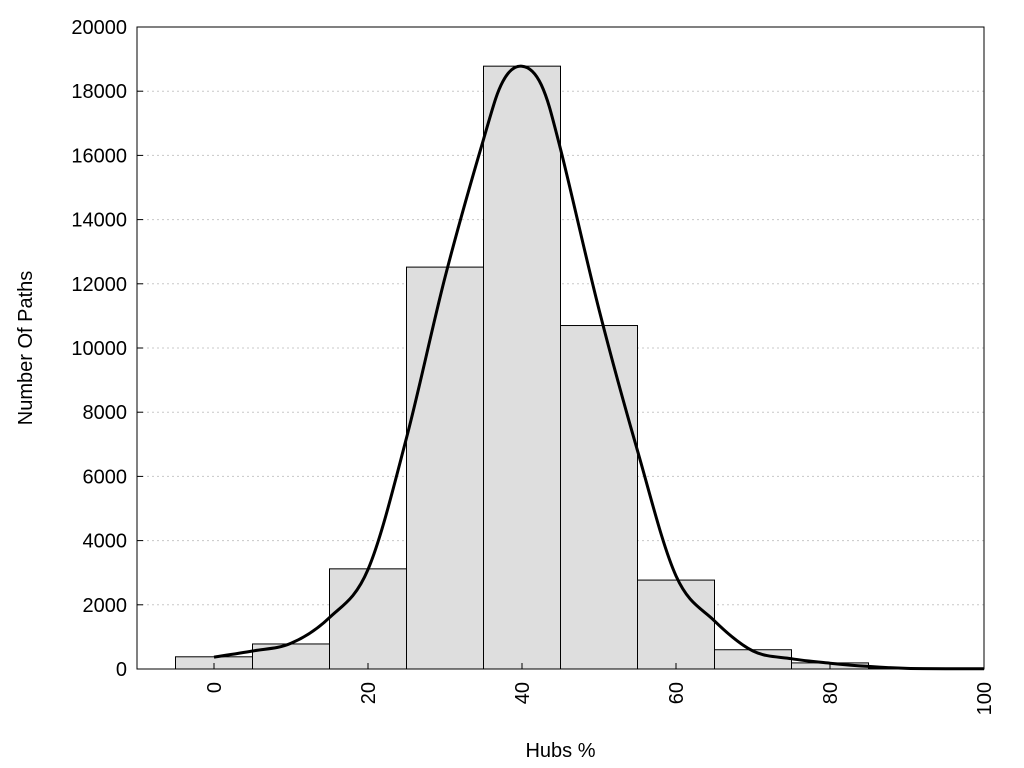  I want to click on x-tick-label: 80, so click(831, 693).